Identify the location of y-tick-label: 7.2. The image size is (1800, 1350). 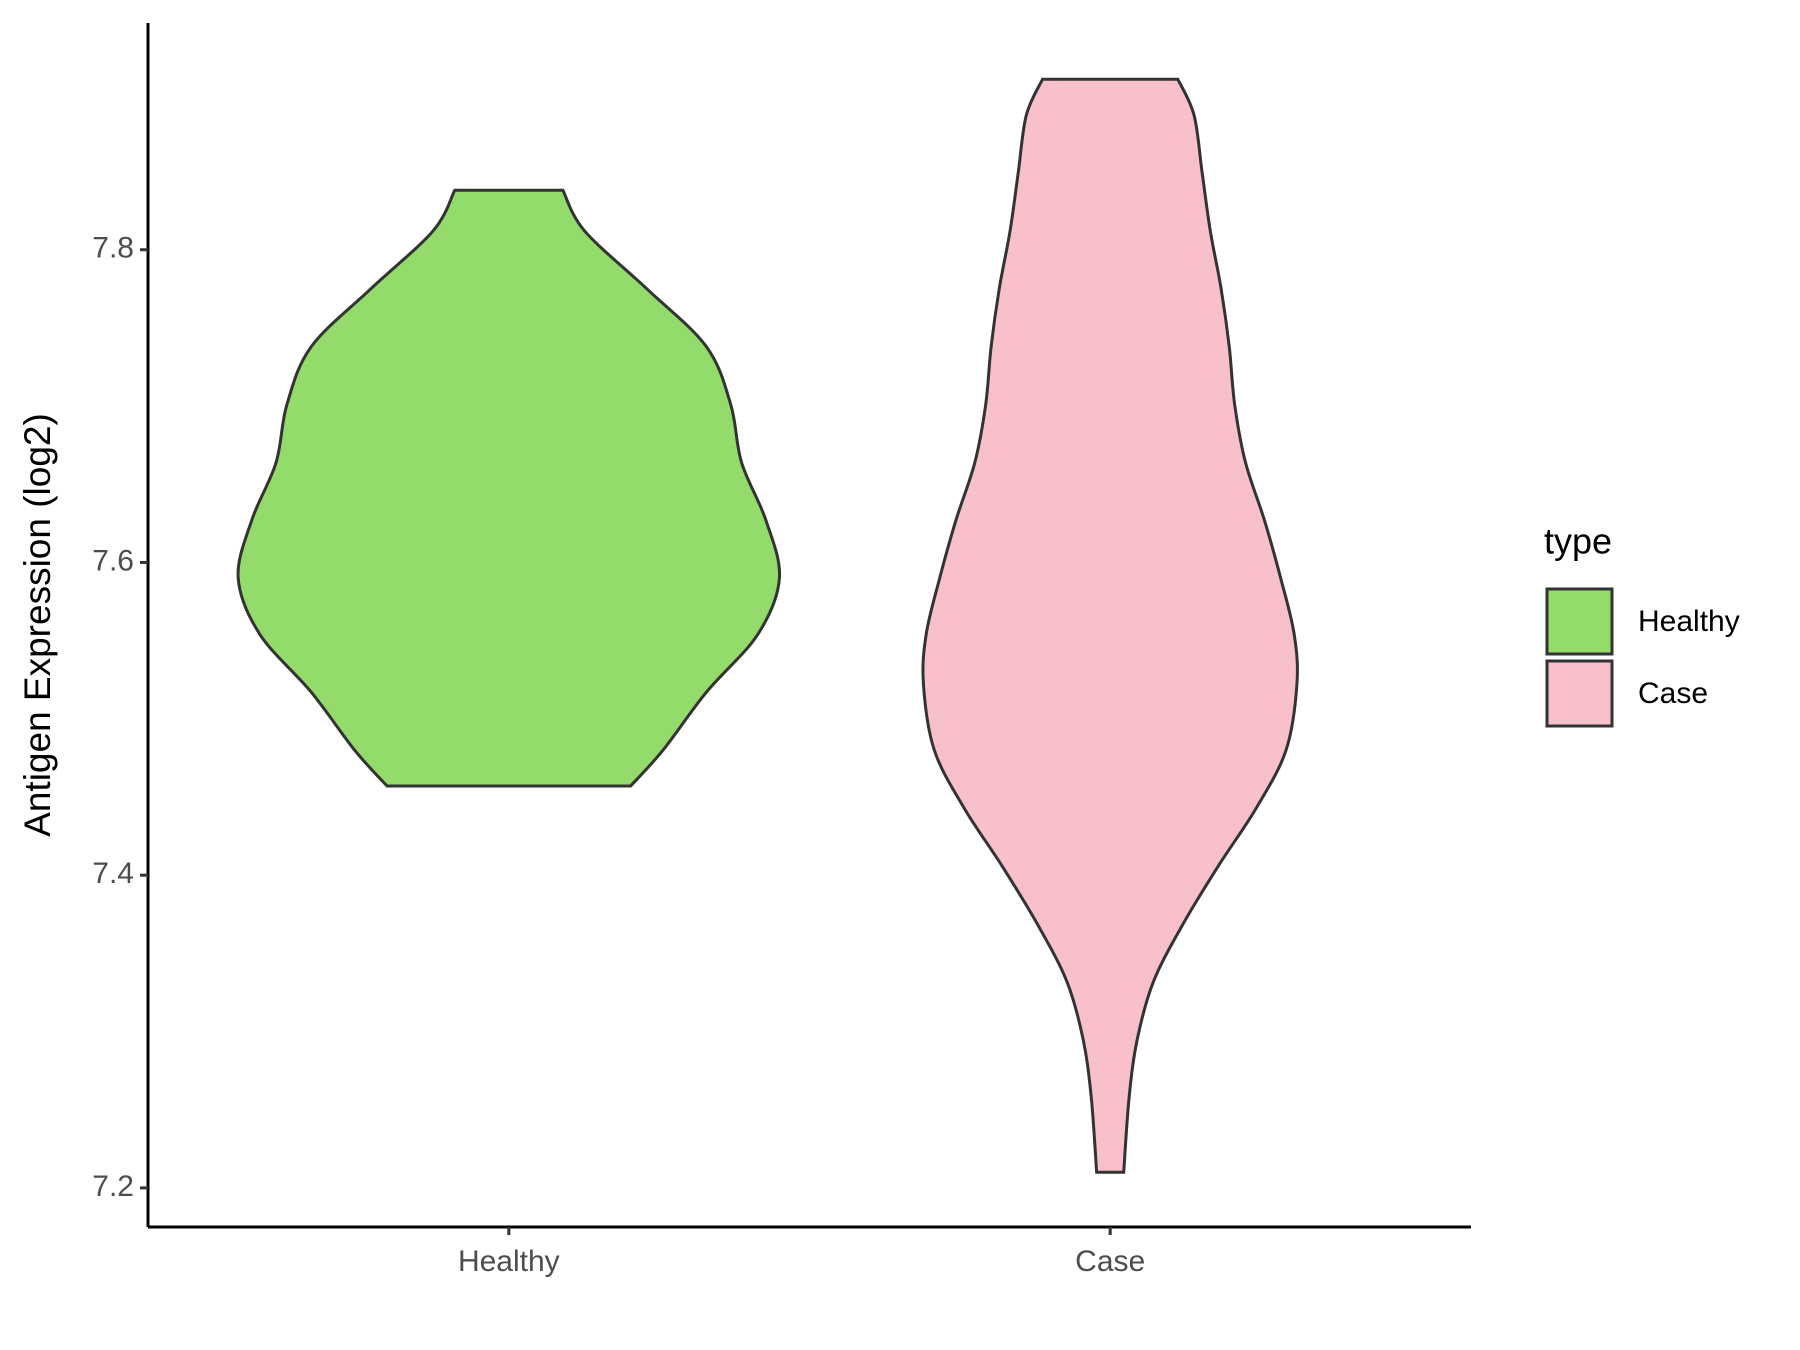
(113, 1186).